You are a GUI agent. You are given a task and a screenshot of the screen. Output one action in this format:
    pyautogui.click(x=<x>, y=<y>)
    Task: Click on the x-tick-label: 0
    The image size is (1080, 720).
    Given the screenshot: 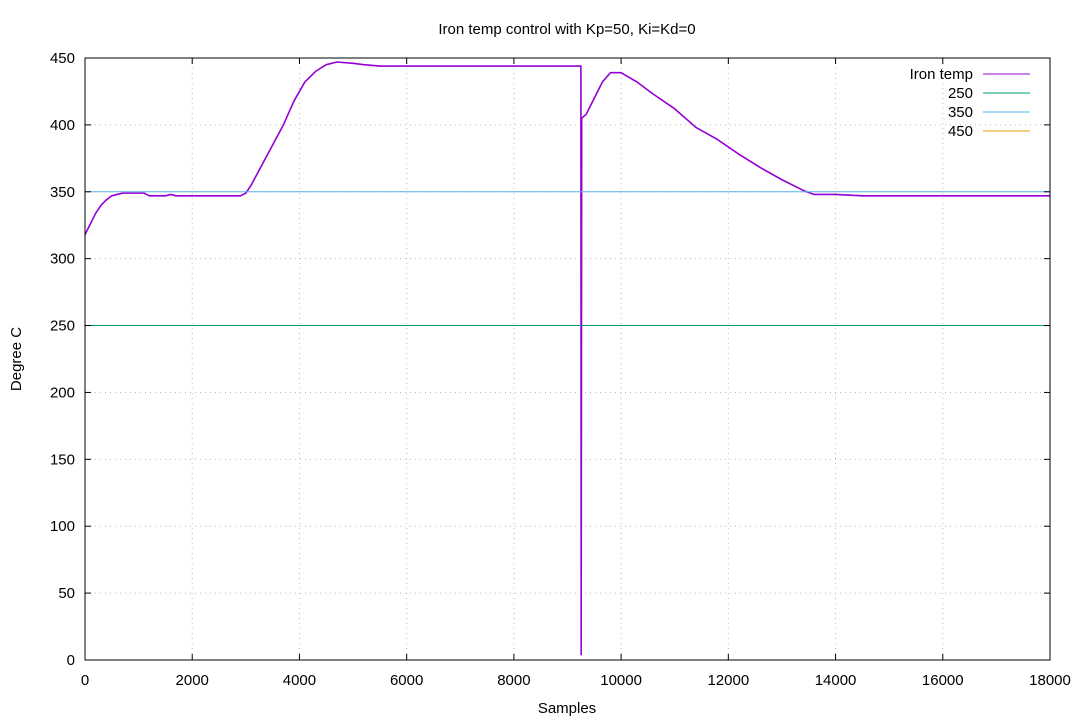 What is the action you would take?
    pyautogui.click(x=85, y=680)
    